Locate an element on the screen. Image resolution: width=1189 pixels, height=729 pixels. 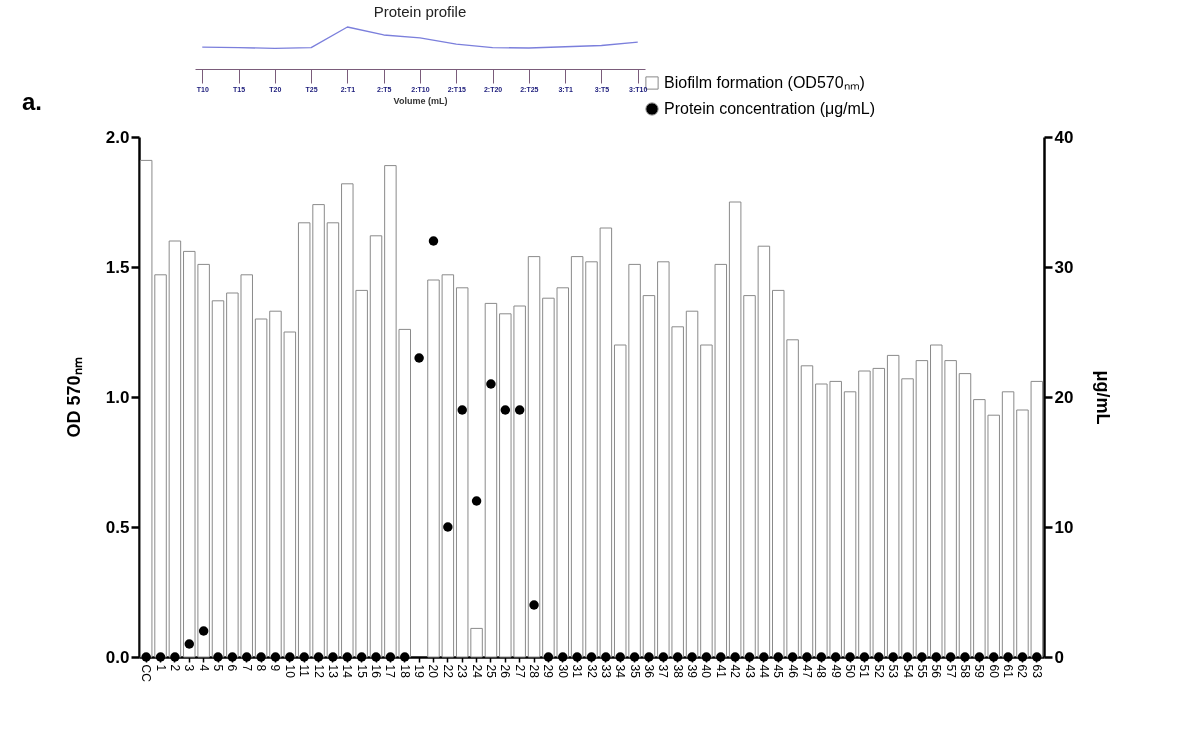
x-tick-label: 28 is located at coordinates (534, 671).